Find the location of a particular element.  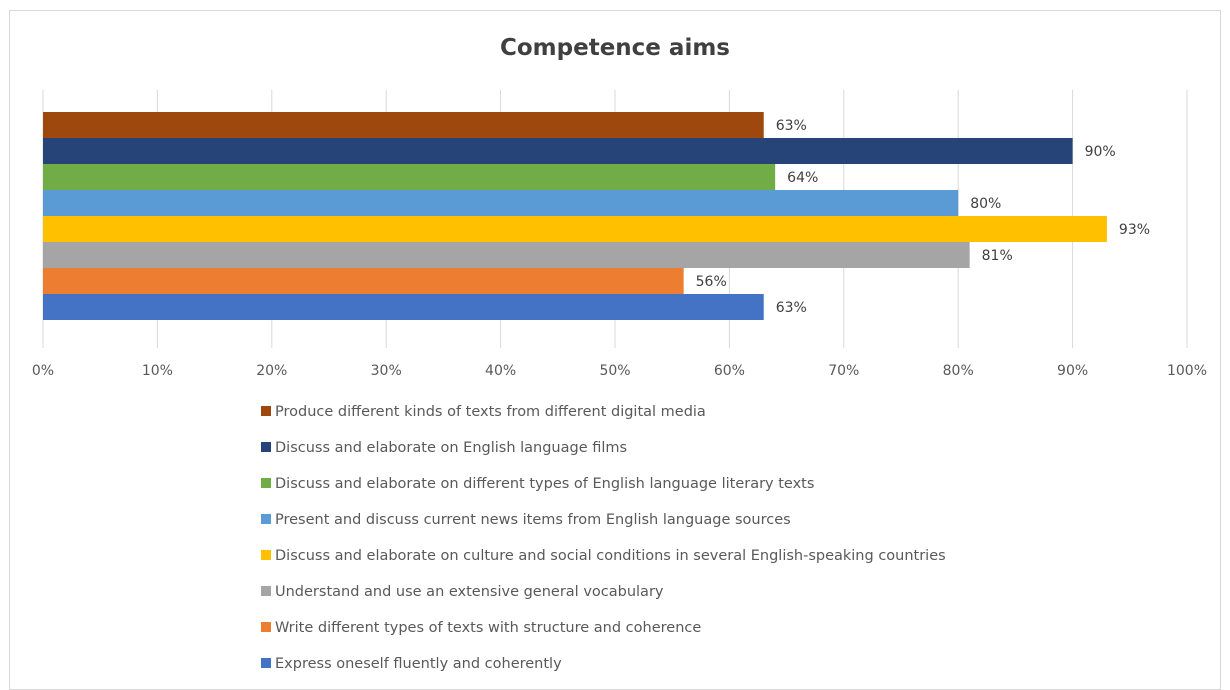

x-tick-label: 30% is located at coordinates (386, 371).